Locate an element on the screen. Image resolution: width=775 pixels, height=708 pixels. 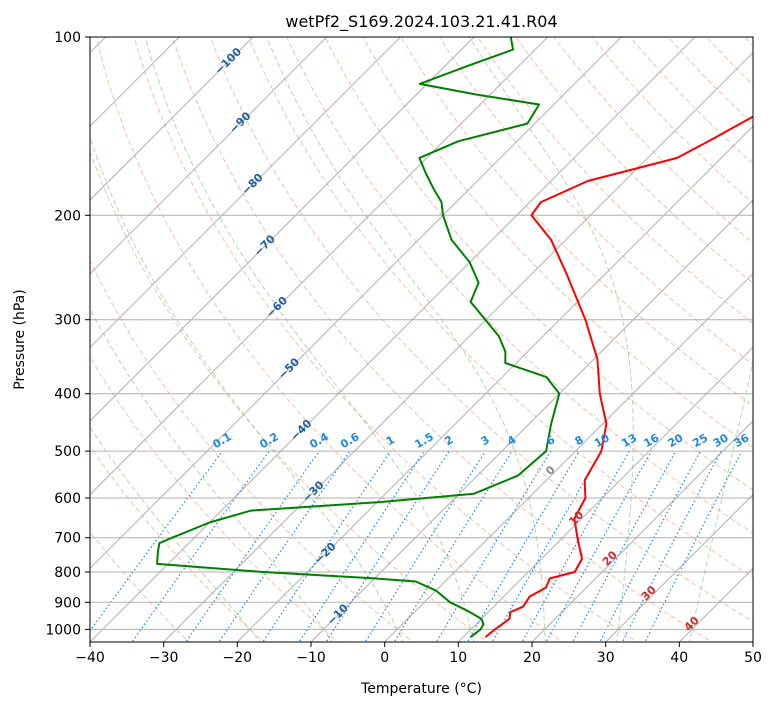
x-axis: −40 −30 −20 −10 0 10 20 30 40 50 is located at coordinates (418, 654).